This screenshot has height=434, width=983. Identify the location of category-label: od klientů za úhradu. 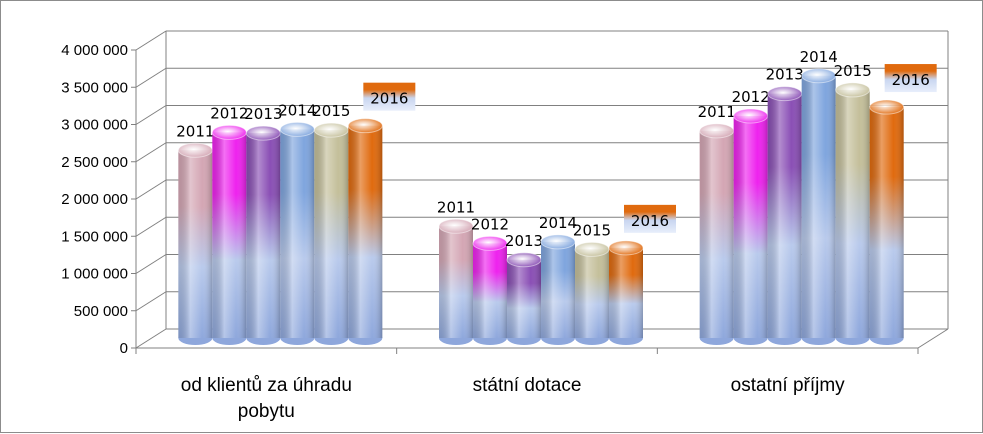
(266, 385).